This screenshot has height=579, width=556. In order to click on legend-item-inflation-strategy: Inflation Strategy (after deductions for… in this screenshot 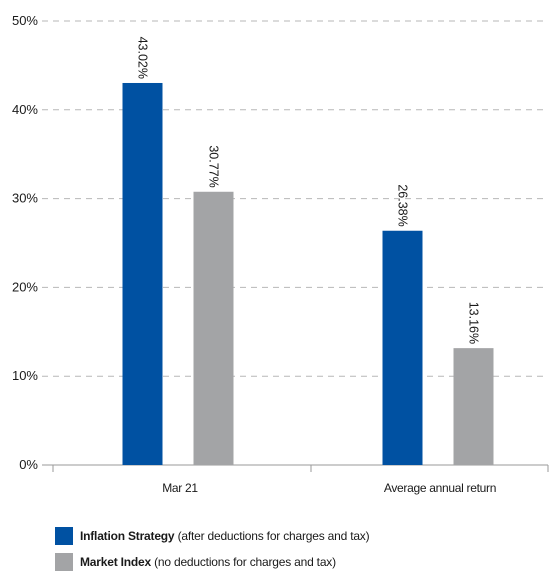, I will do `click(302, 536)`.